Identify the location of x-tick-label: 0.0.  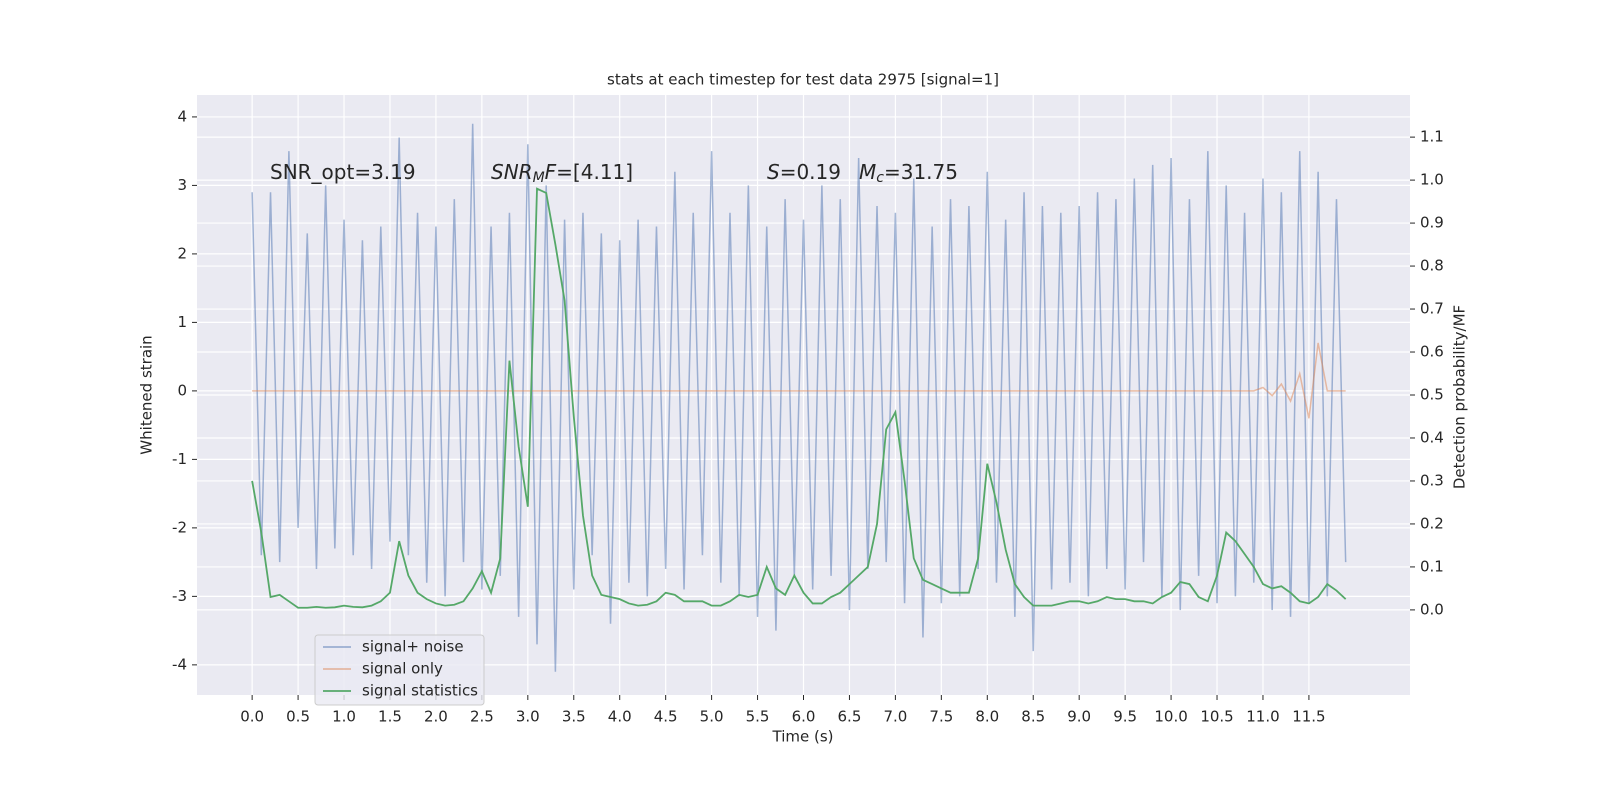
(252, 717).